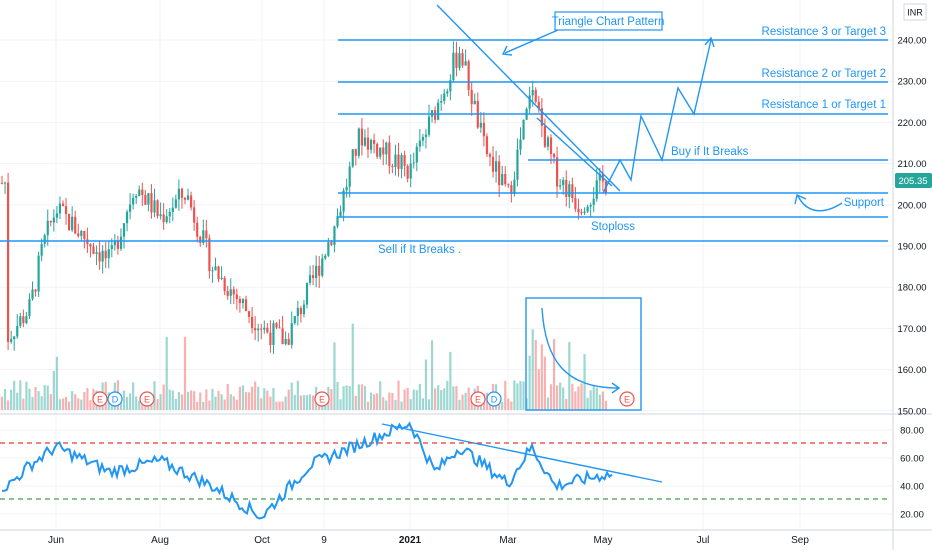 The height and width of the screenshot is (550, 932). I want to click on currency-box, so click(915, 12).